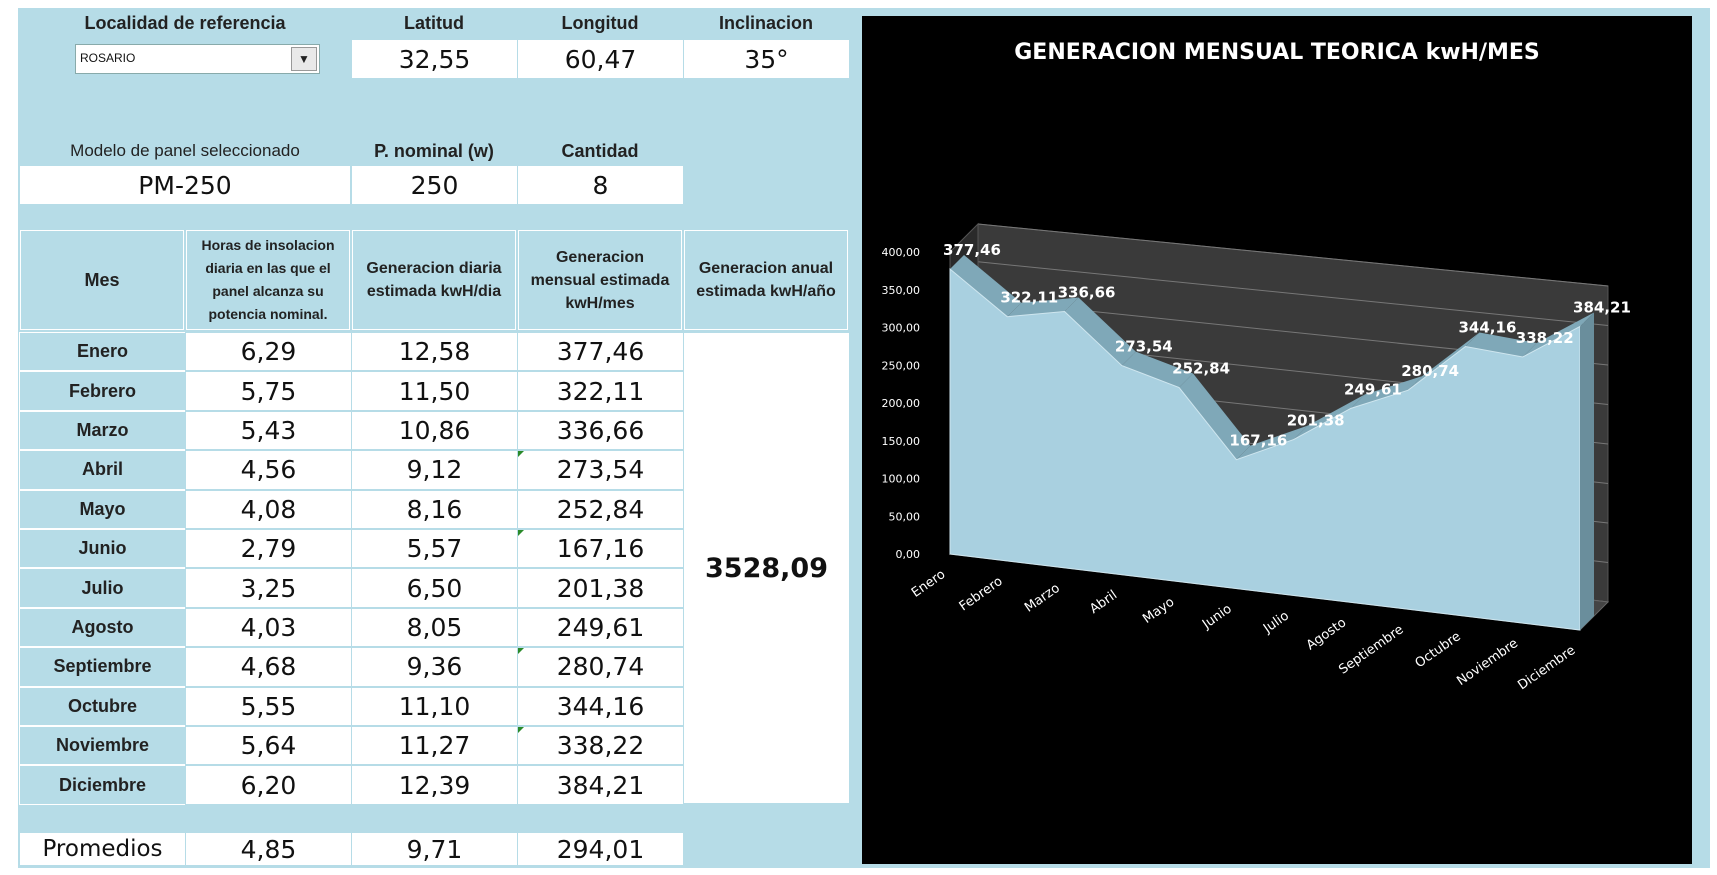 The height and width of the screenshot is (875, 1717). I want to click on table-cell-mensual: 201,38, so click(600, 588).